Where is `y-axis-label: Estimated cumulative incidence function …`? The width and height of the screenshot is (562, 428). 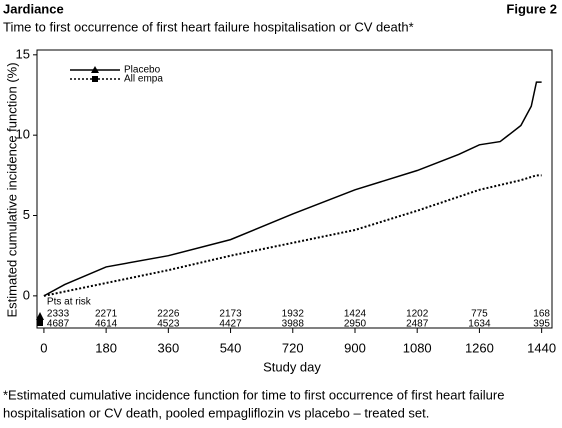
y-axis-label: Estimated cumulative incidence function … is located at coordinates (11, 189).